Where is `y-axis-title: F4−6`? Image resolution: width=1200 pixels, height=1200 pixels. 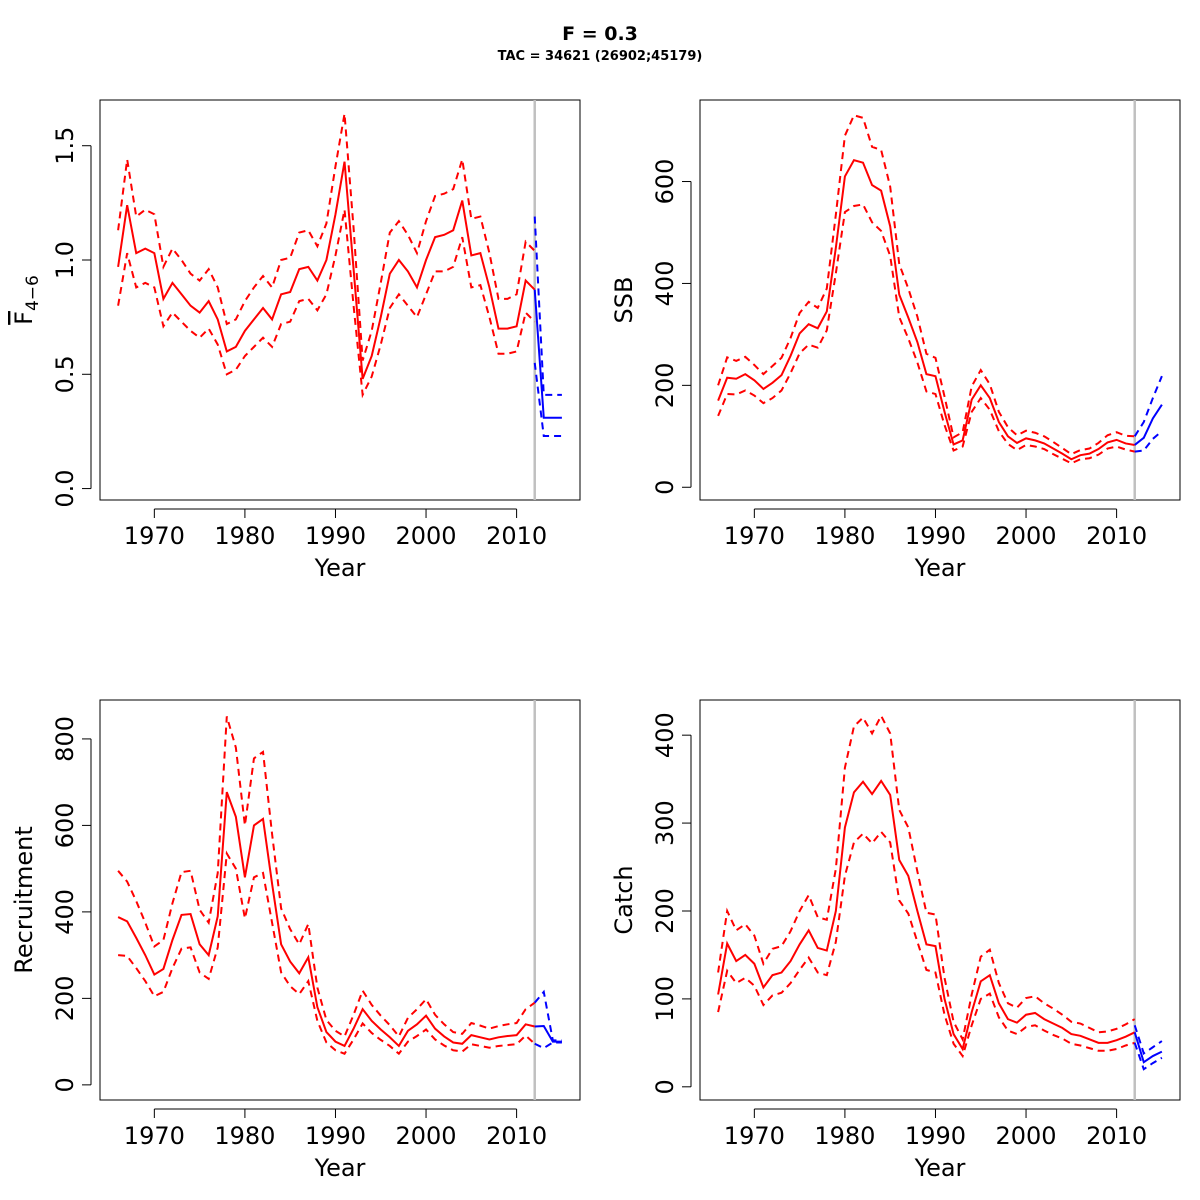 y-axis-title: F4−6 is located at coordinates (26, 300).